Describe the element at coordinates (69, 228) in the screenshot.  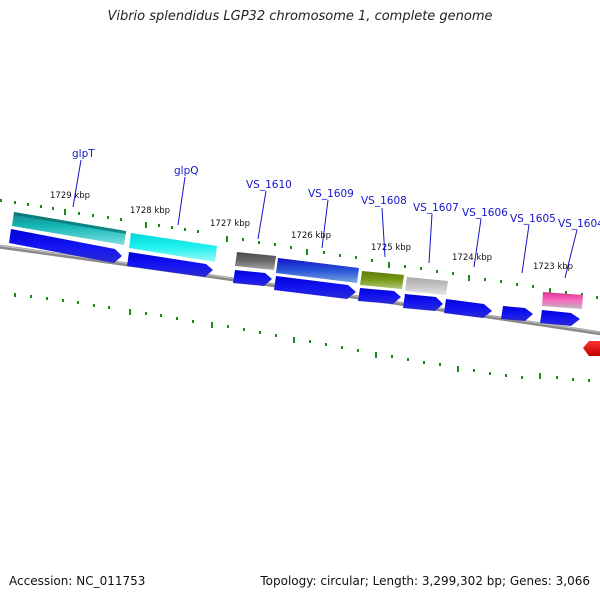
I see `feature-glpT` at that location.